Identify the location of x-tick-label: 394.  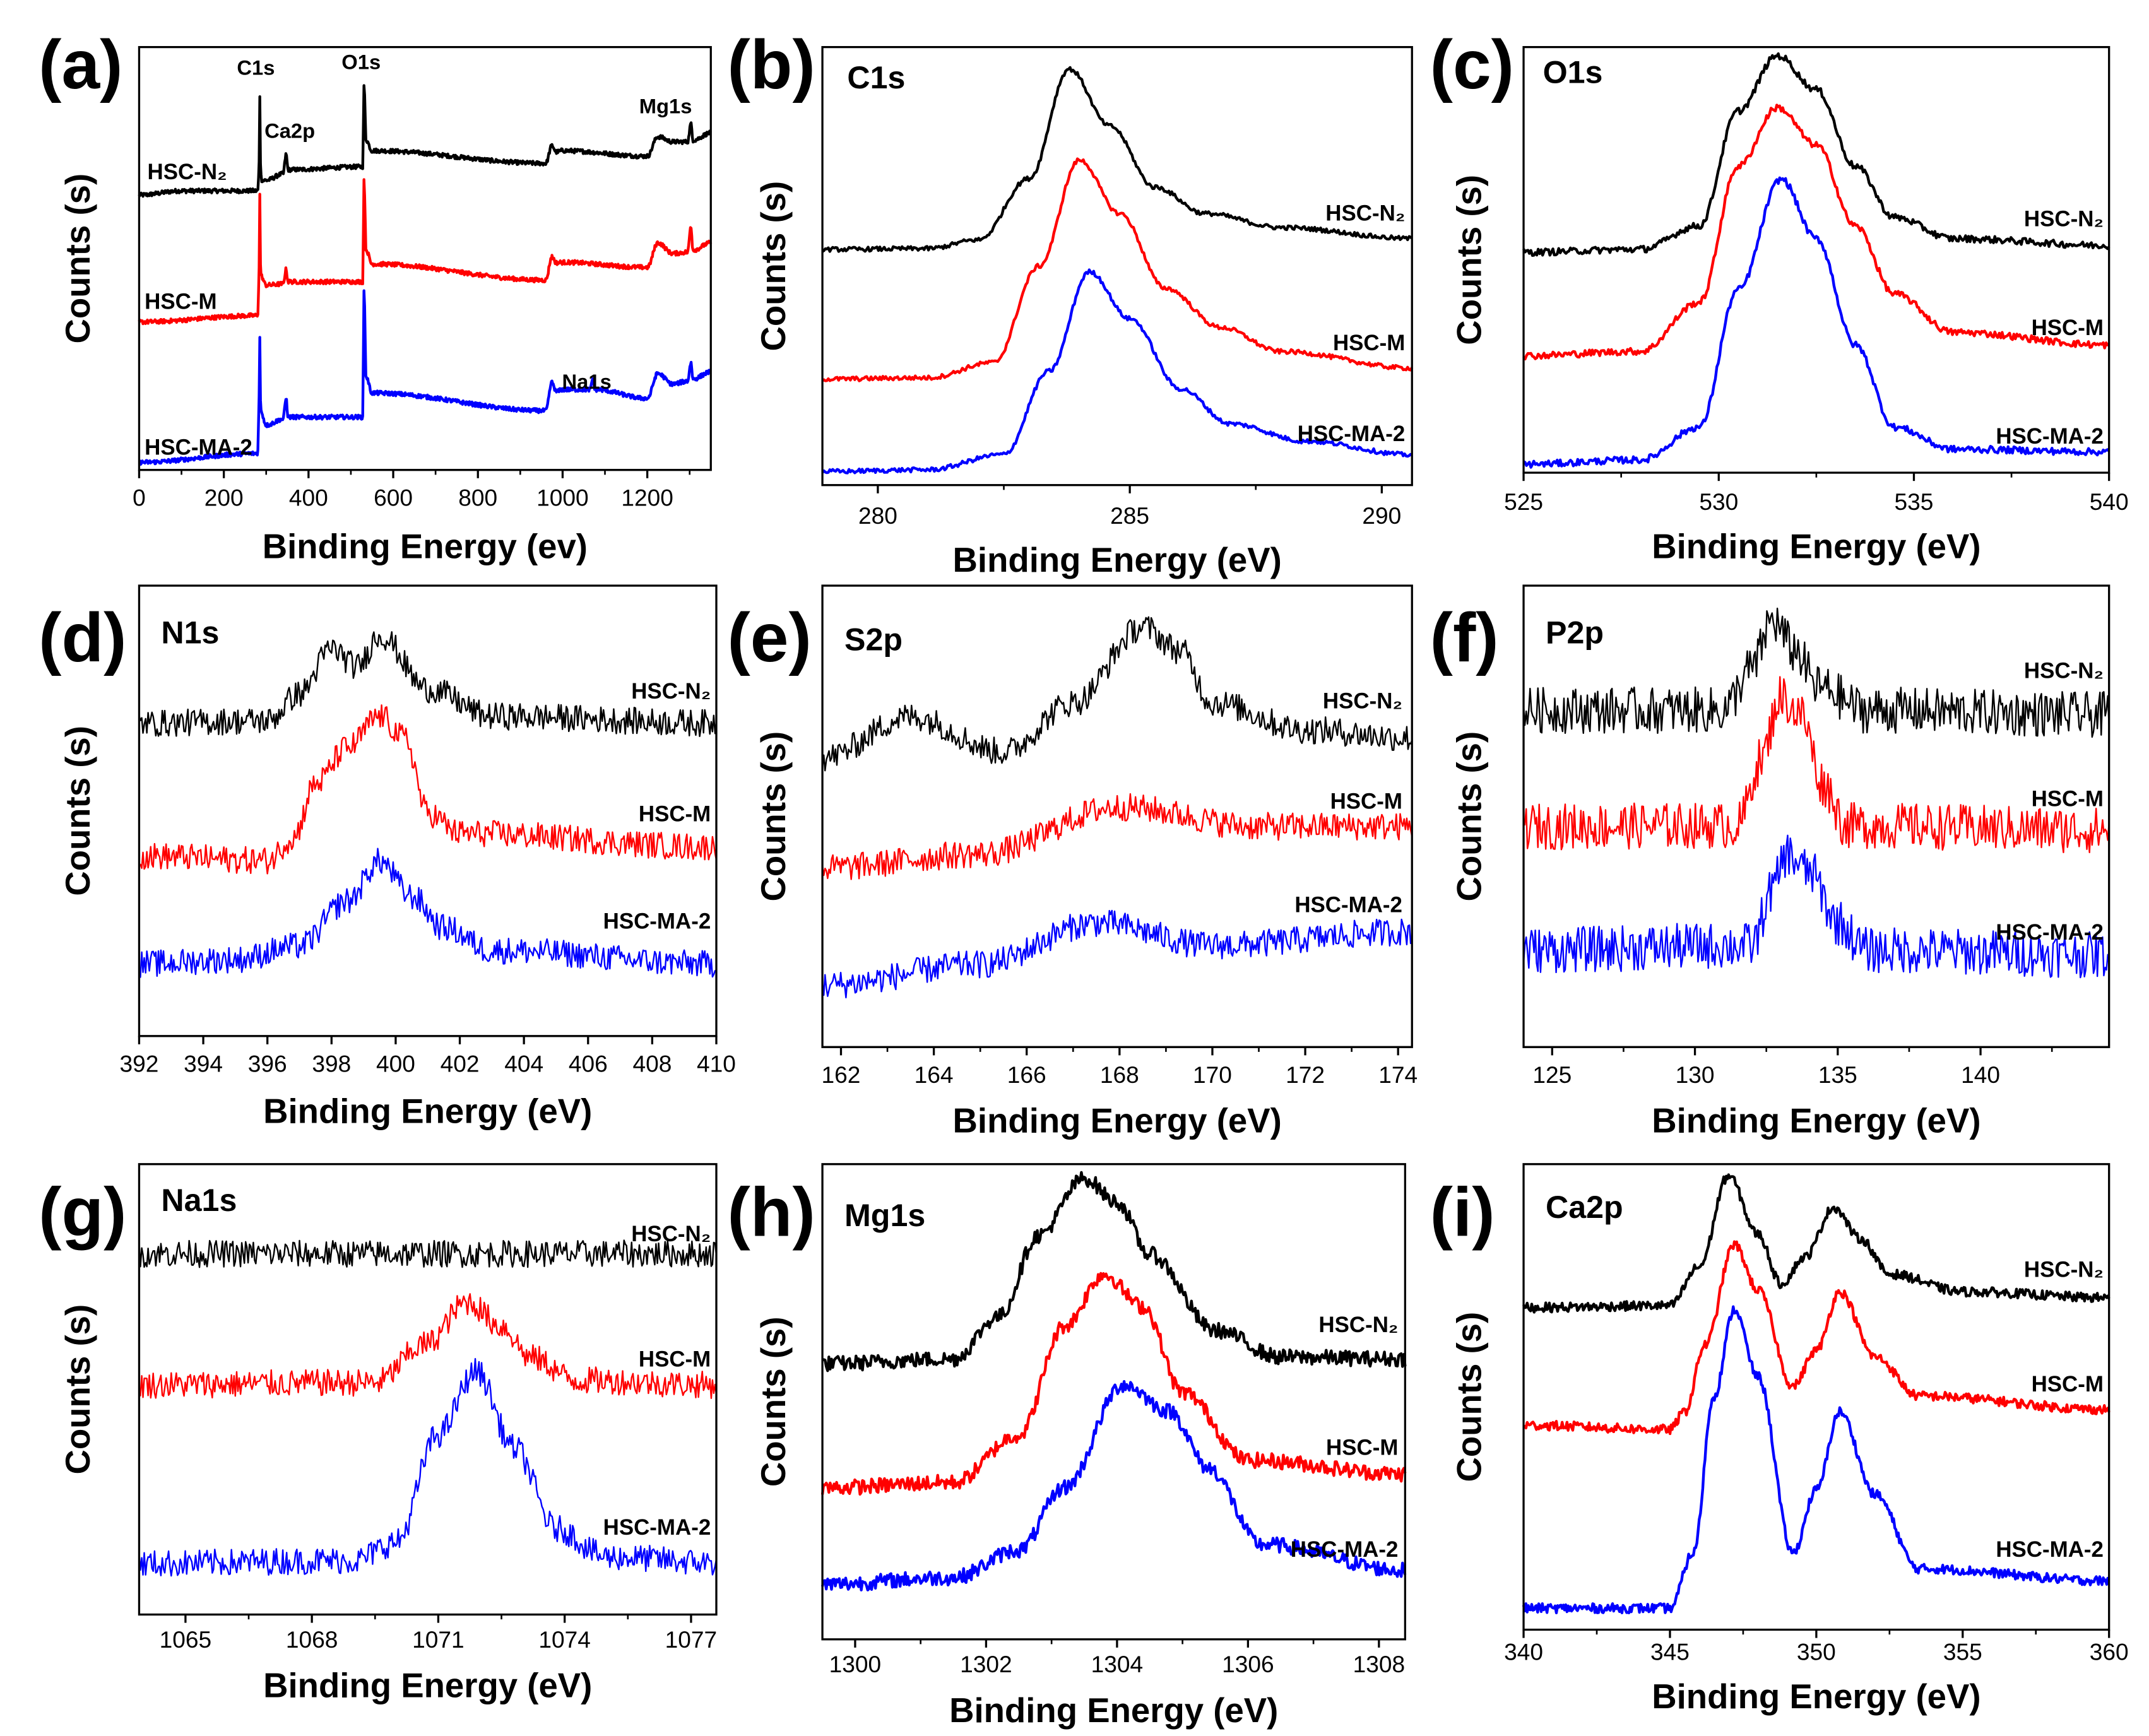
(203, 1064).